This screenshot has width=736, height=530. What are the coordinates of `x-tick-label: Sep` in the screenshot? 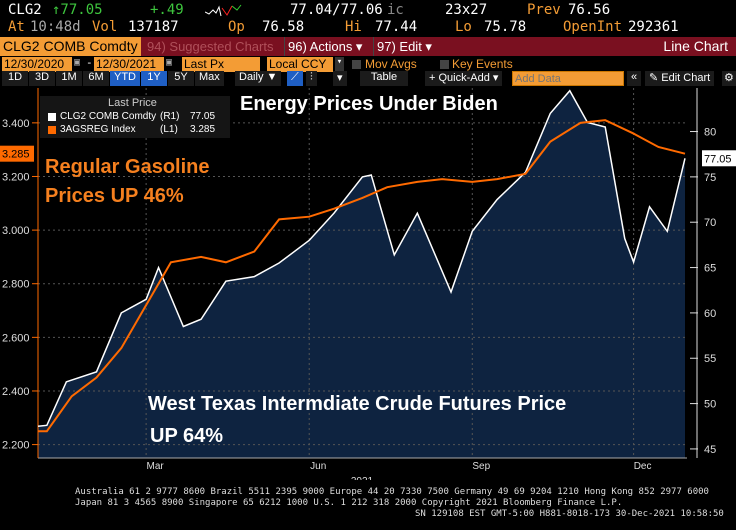 It's located at (481, 466).